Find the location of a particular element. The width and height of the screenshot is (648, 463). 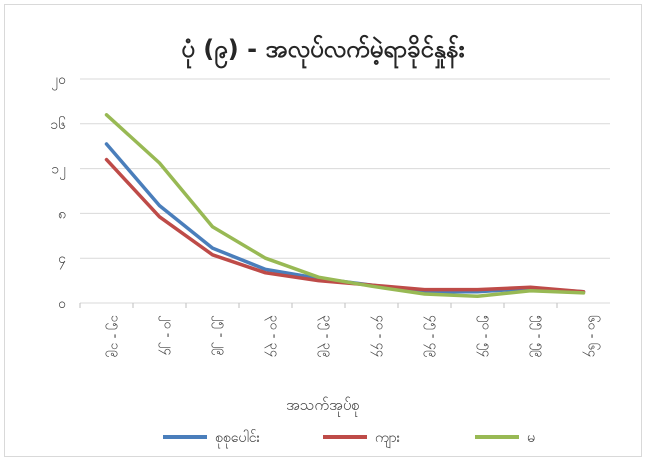

y-tick-label: ၂၀ is located at coordinates (58, 81).